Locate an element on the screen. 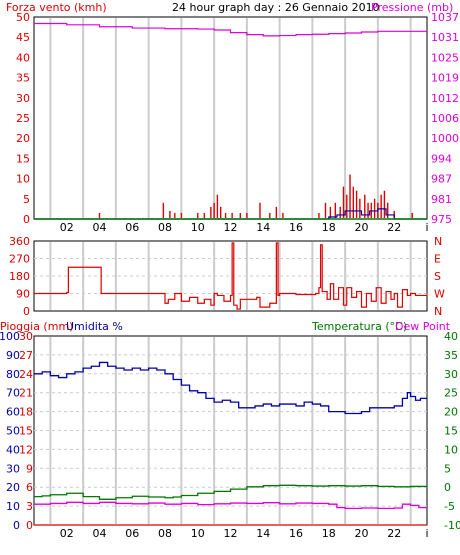 This screenshot has width=460, height=555. y-tick-label: S is located at coordinates (437, 276).